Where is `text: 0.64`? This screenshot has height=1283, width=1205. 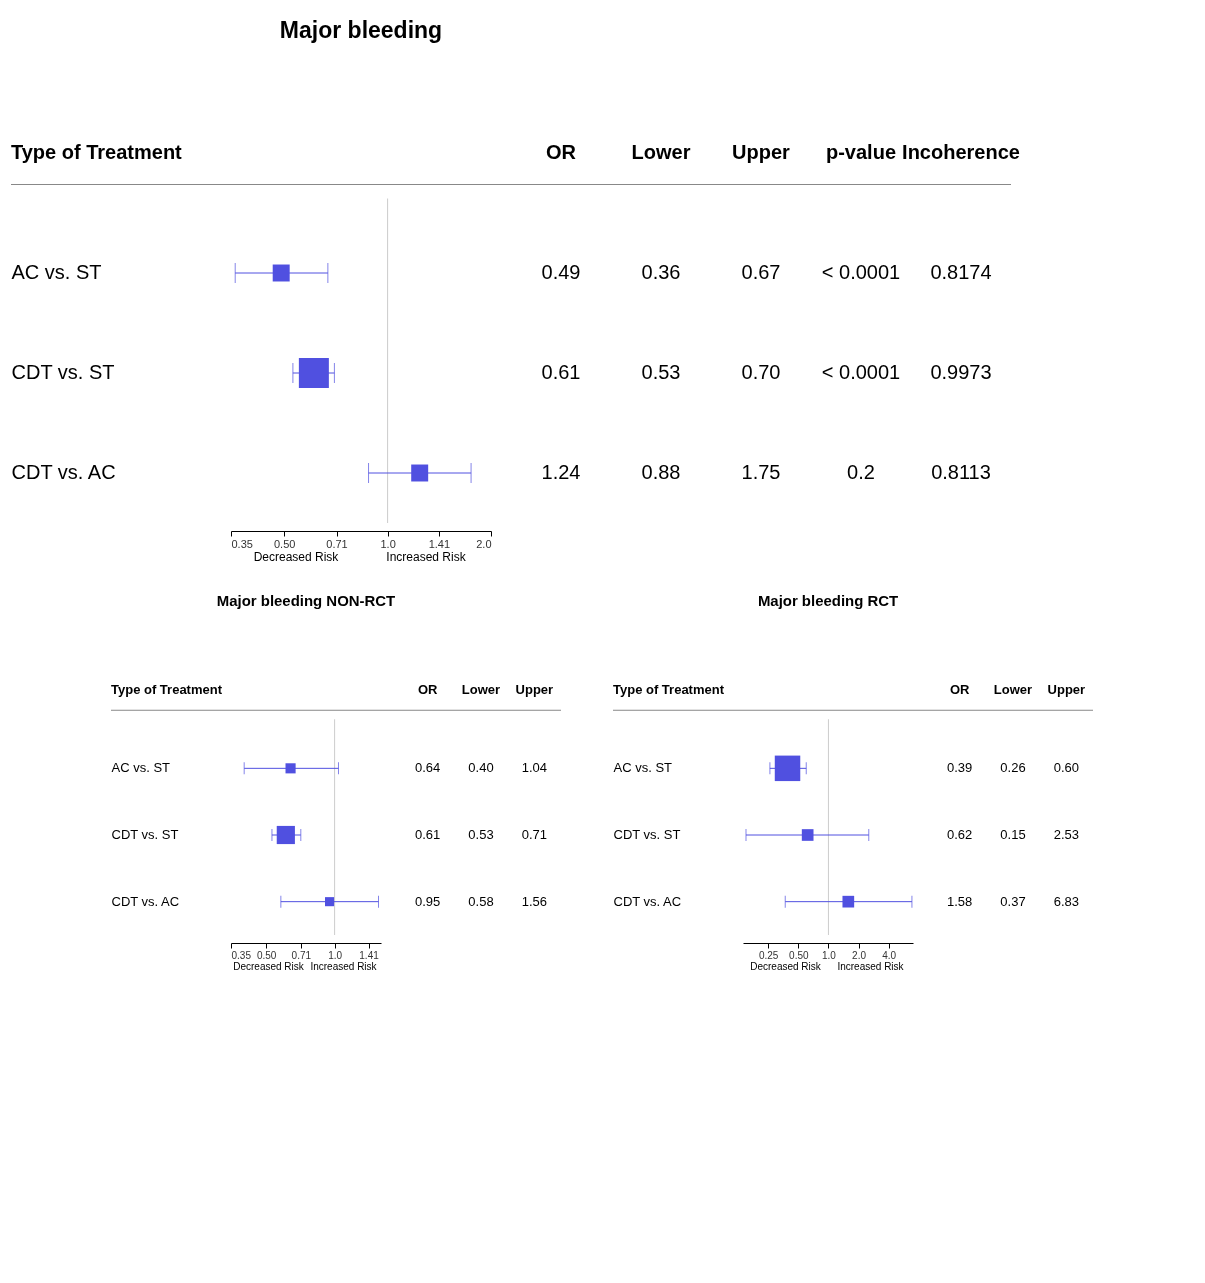 text: 0.64 is located at coordinates (428, 768).